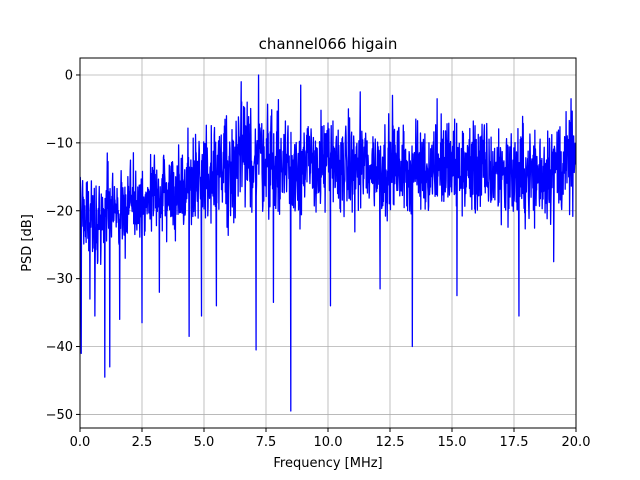 The width and height of the screenshot is (640, 480). I want to click on x-axis-label: Frequency [MHz], so click(327, 463).